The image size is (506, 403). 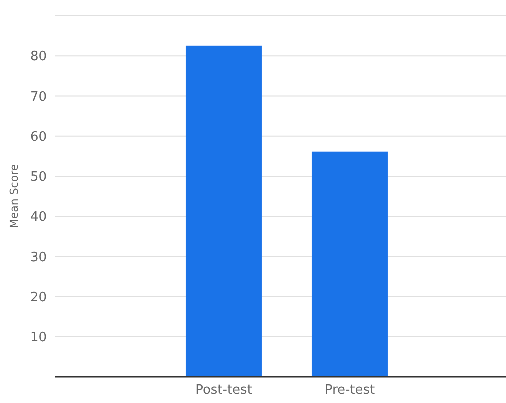 I want to click on y-tick-label: 10, so click(x=38, y=338).